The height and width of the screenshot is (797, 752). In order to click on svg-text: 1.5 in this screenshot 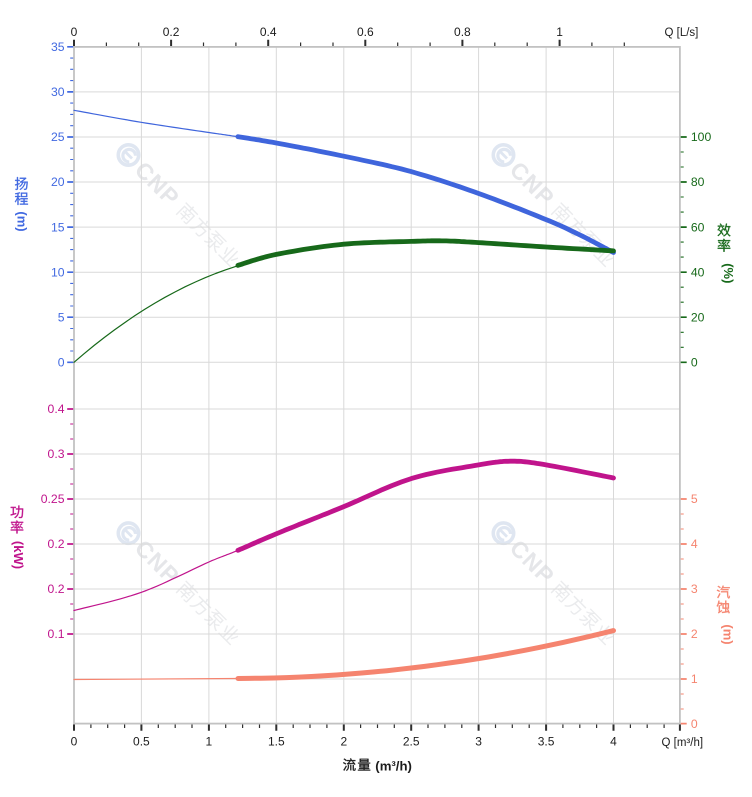, I will do `click(276, 742)`.